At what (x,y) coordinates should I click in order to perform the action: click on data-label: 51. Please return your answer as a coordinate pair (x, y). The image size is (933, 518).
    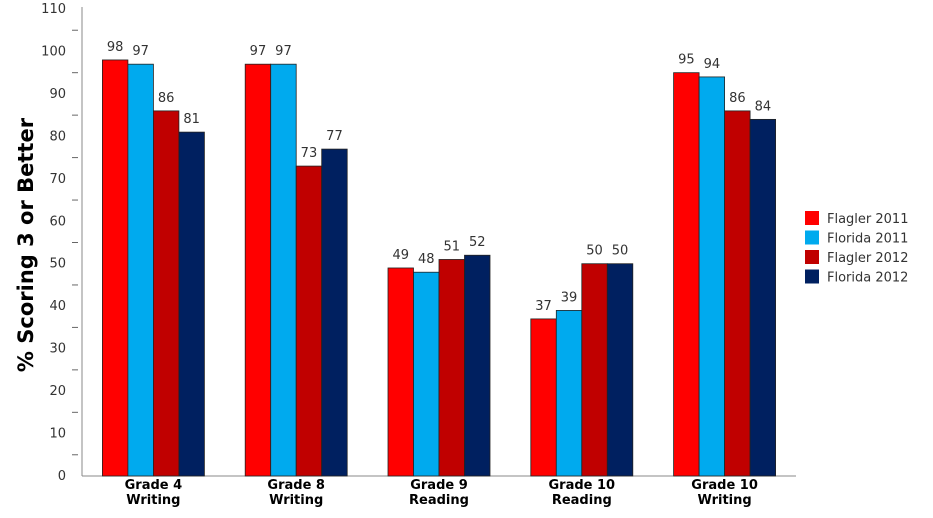
    Looking at the image, I should click on (451, 246).